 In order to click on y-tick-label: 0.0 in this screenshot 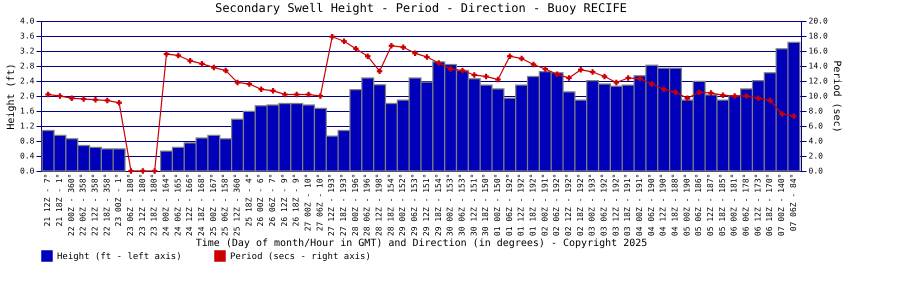, I will do `click(27, 171)`.